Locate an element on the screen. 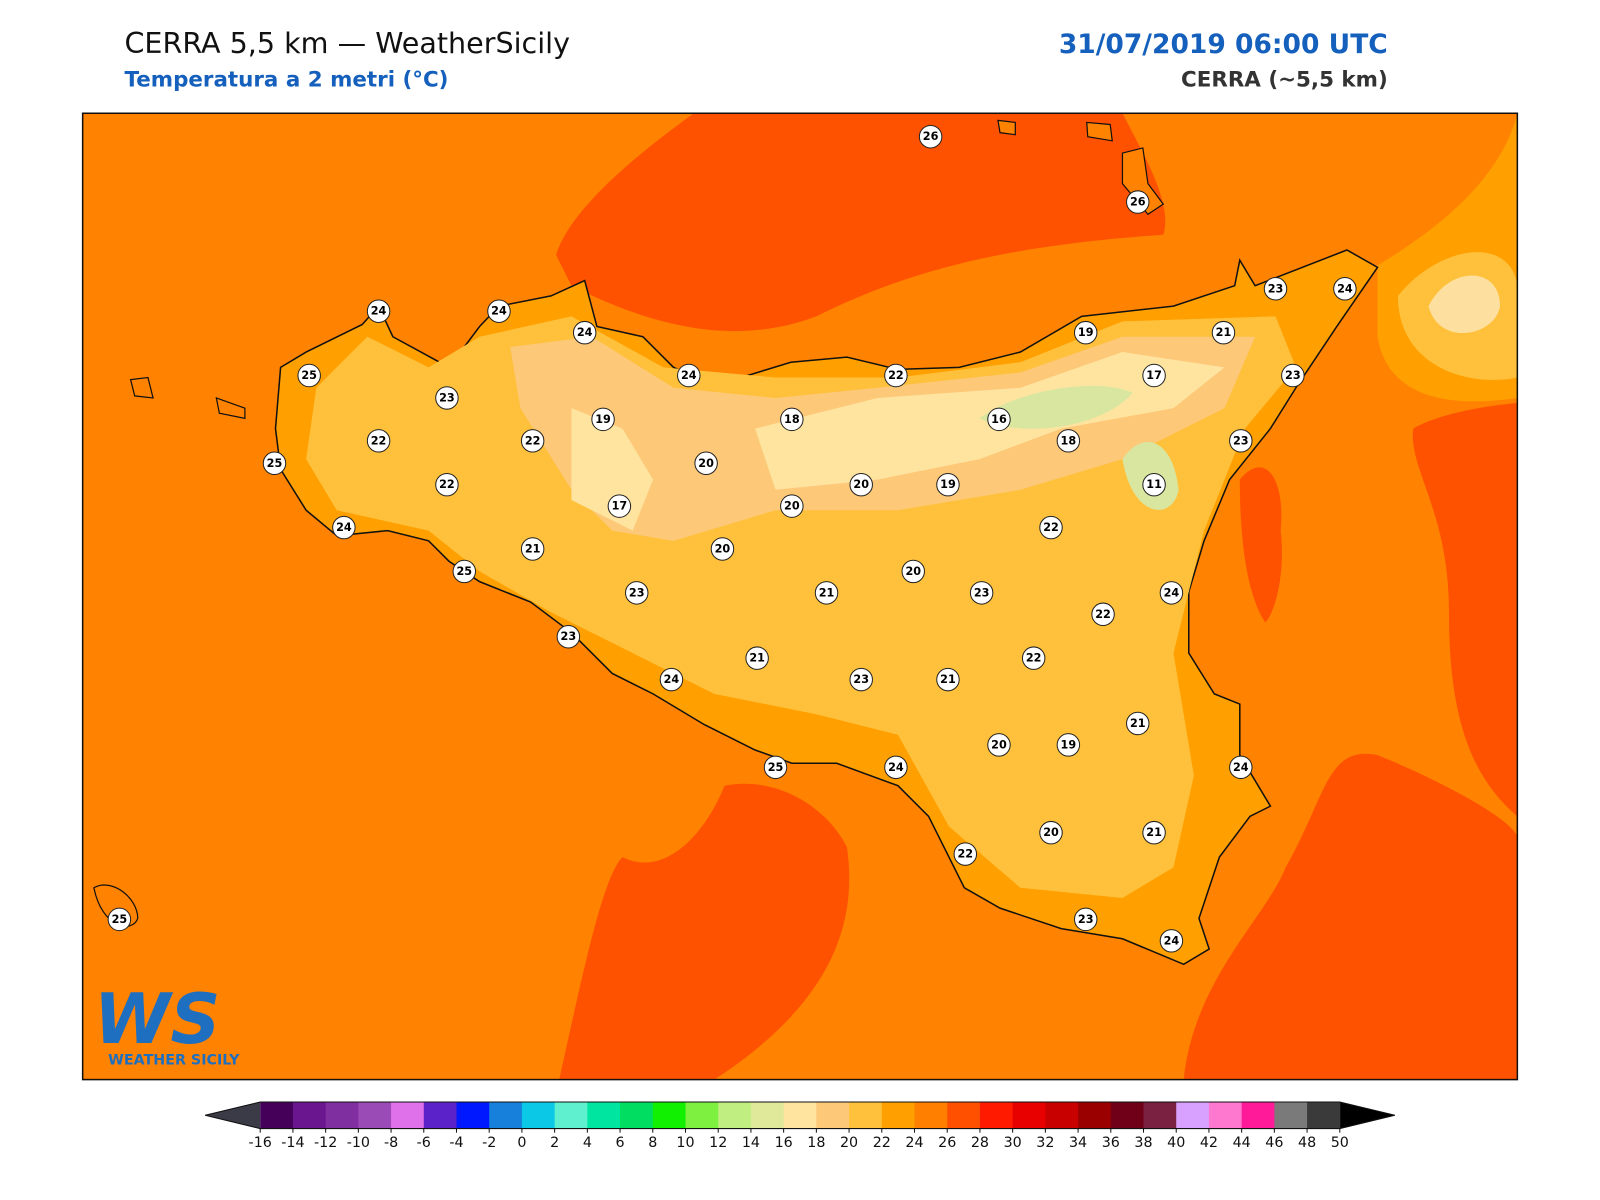 This screenshot has width=1600, height=1200. station-label: 19 is located at coordinates (603, 419).